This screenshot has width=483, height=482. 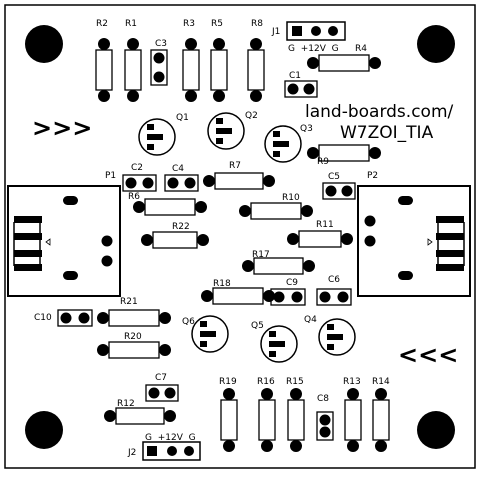 I want to click on capacitor-c9, so click(x=288, y=297).